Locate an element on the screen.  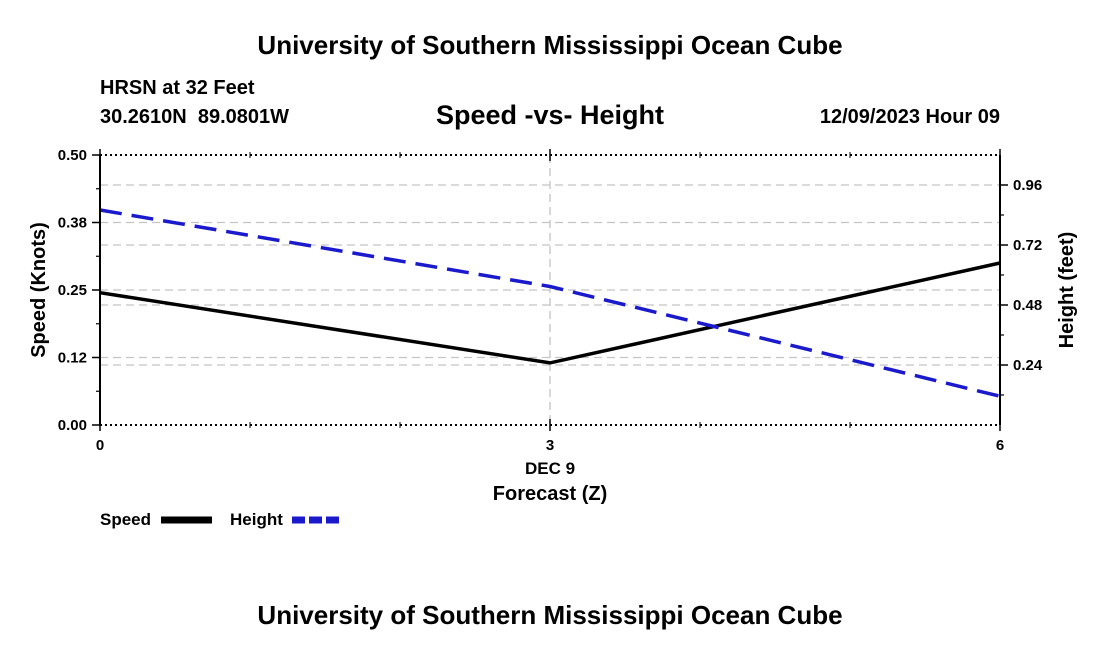
legend-label-speed: Speed is located at coordinates (125, 519).